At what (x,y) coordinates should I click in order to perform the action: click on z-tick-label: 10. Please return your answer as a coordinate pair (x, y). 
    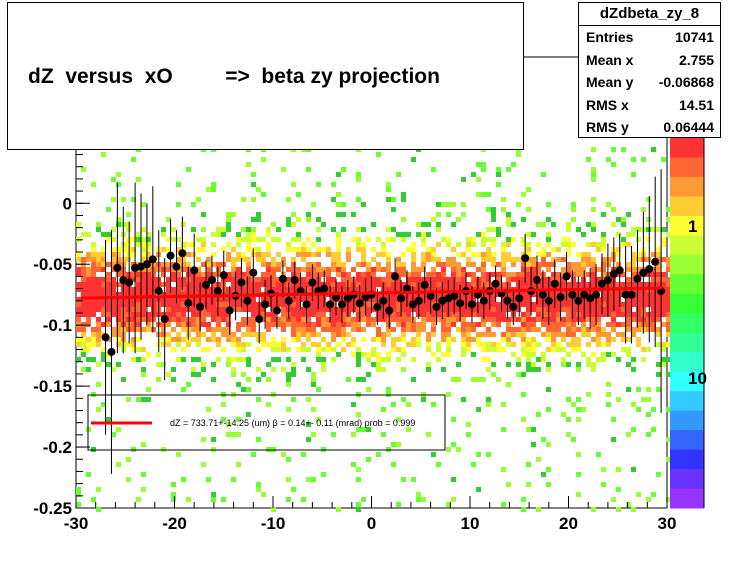
    Looking at the image, I should click on (697, 378).